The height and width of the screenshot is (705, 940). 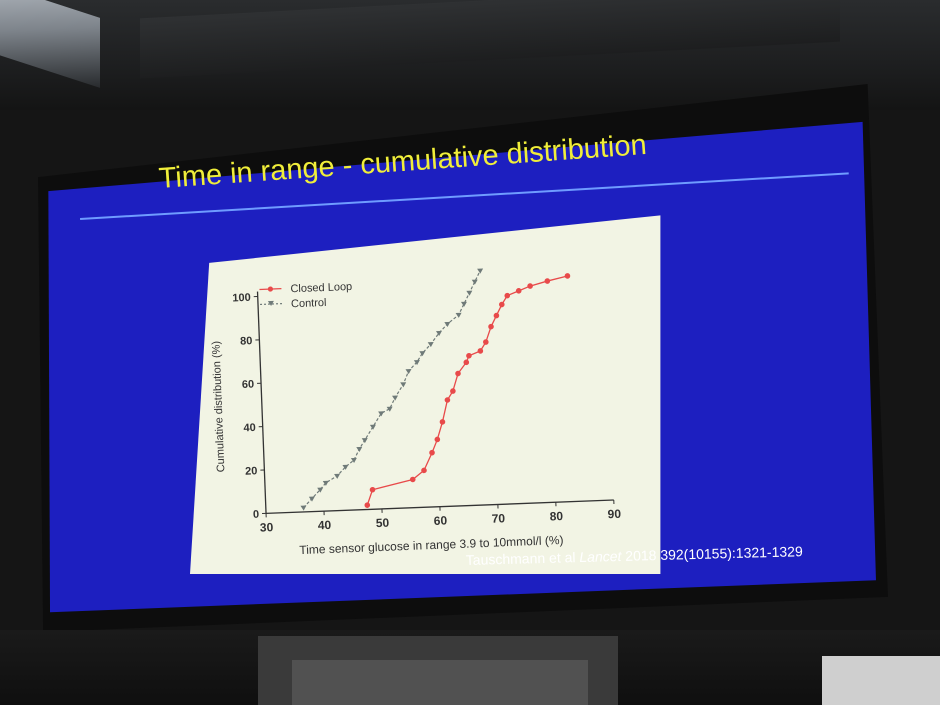 I want to click on x-tick-label: 40, so click(x=325, y=525).